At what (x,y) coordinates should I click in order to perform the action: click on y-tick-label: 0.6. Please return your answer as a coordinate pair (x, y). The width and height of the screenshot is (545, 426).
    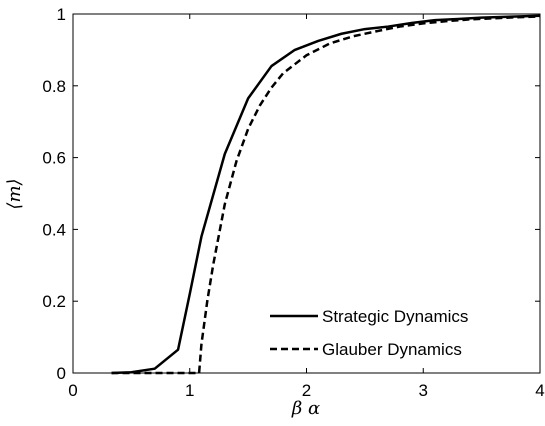
    Looking at the image, I should click on (54, 158).